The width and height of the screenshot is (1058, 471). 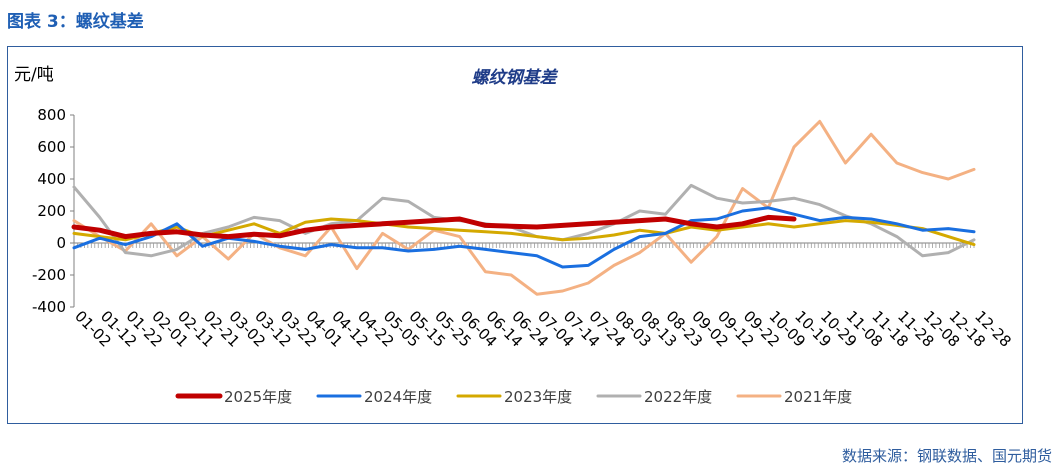 What do you see at coordinates (49, 275) in the screenshot?
I see `y-tick-label: -200` at bounding box center [49, 275].